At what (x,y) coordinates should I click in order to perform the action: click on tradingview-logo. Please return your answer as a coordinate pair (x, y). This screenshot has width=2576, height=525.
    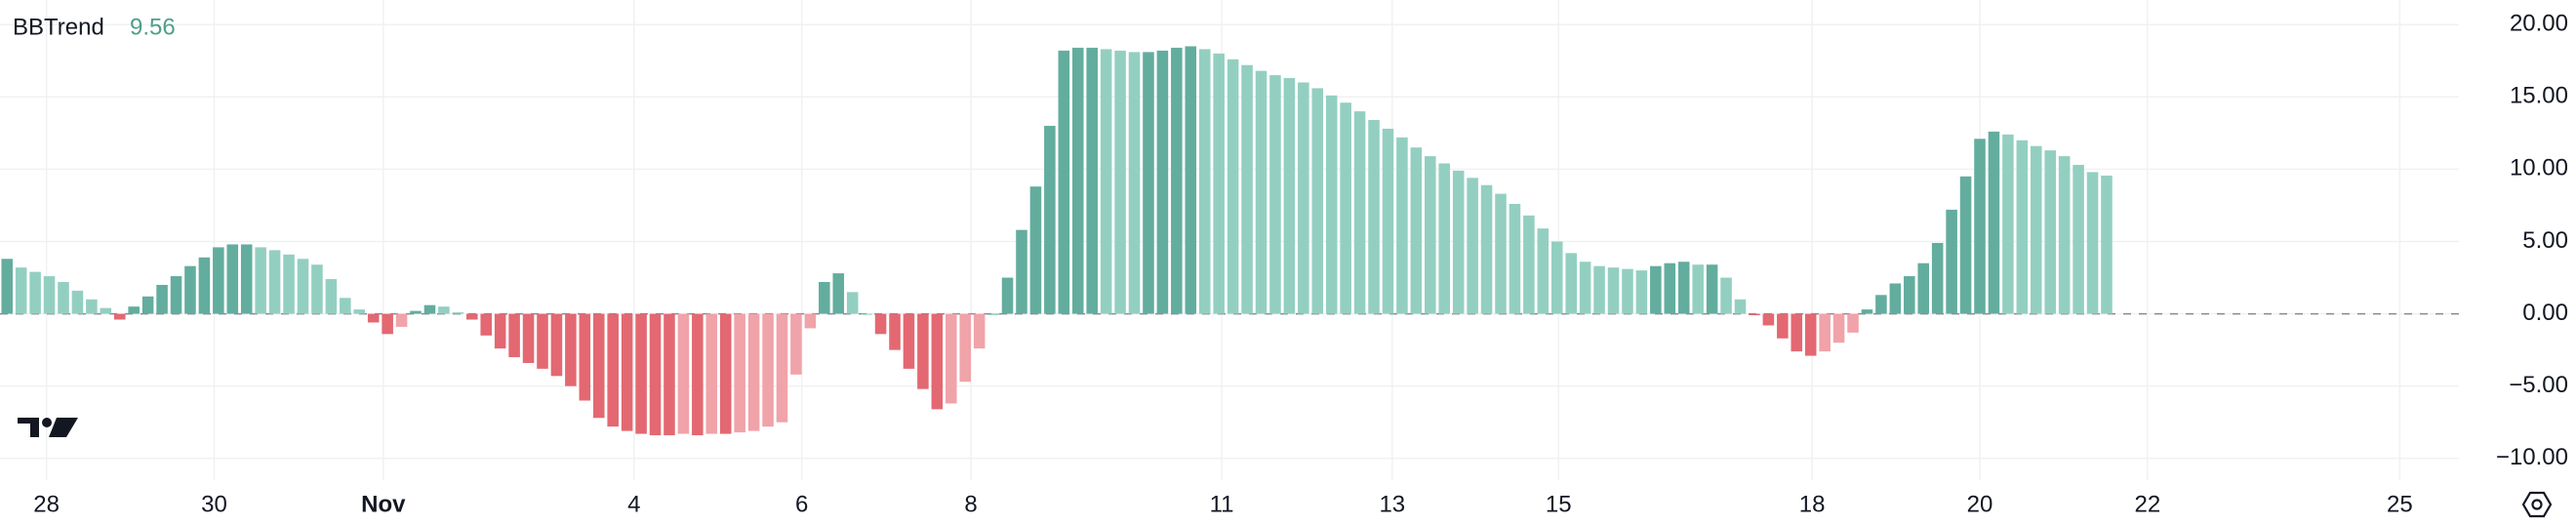
    Looking at the image, I should click on (48, 427).